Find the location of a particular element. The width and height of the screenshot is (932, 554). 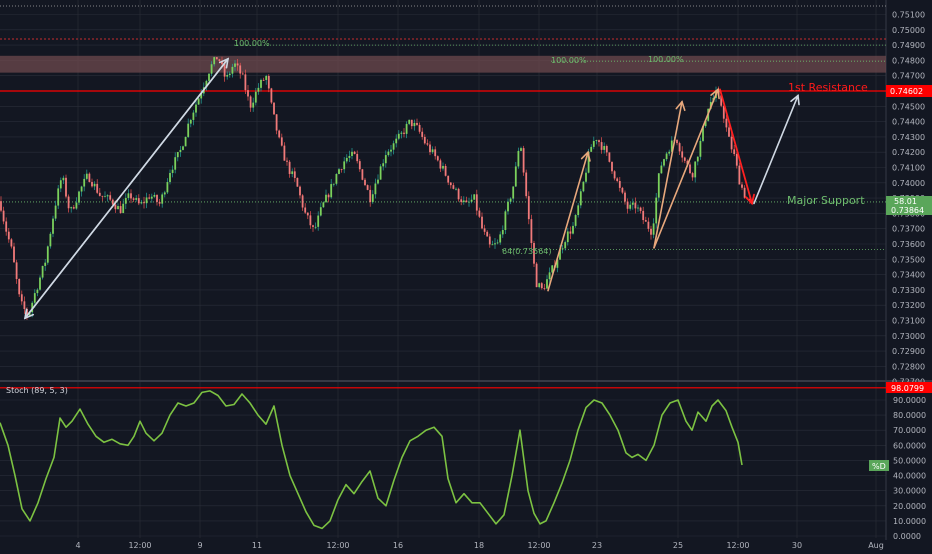

support-price-tag is located at coordinates (909, 210).